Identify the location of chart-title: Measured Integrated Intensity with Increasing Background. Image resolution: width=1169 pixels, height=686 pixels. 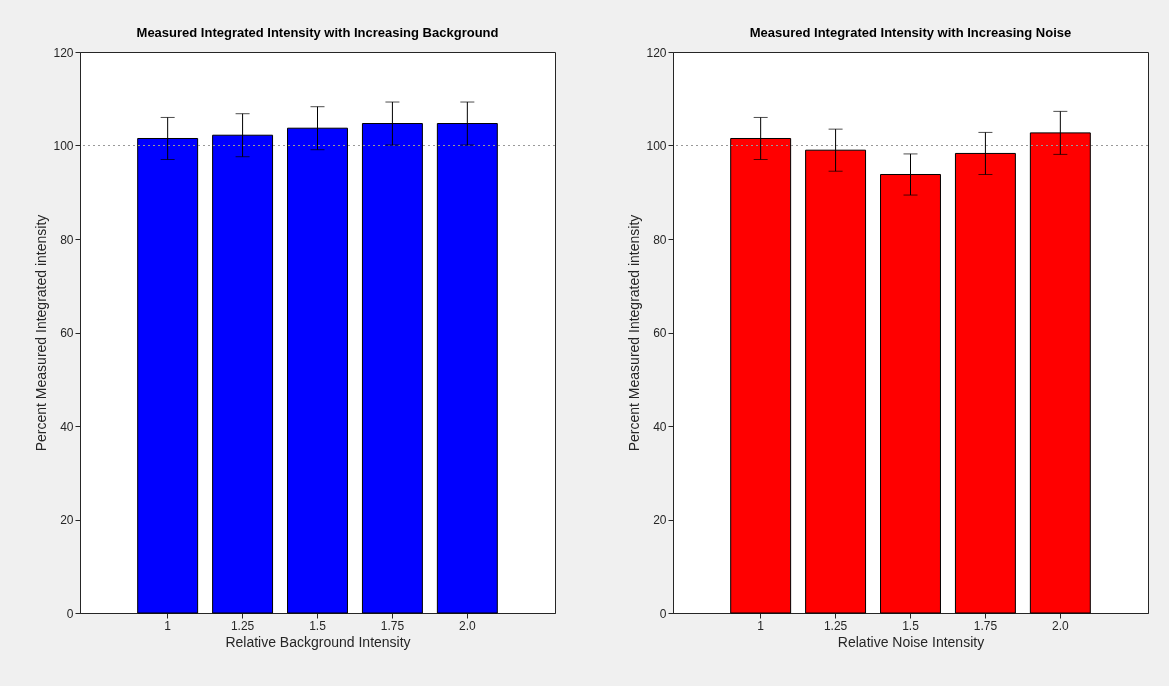
(317, 32).